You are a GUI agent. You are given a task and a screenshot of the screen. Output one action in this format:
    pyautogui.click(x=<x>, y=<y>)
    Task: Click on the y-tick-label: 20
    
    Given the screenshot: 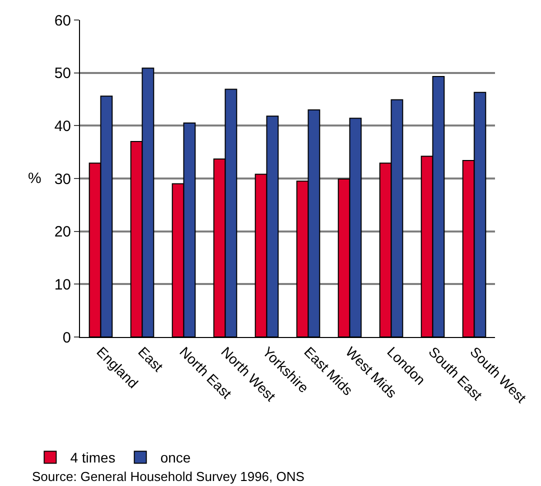 What is the action you would take?
    pyautogui.click(x=62, y=232)
    